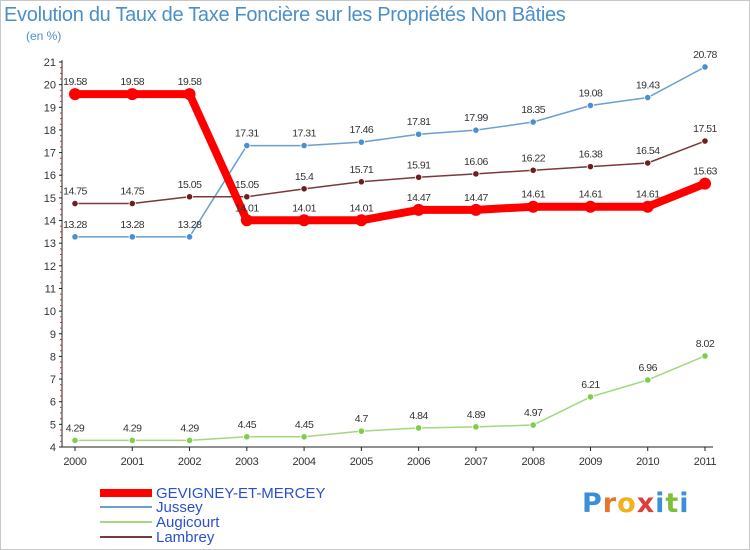 Image resolution: width=750 pixels, height=550 pixels. I want to click on data-label-augicourt: 4.89, so click(476, 415).